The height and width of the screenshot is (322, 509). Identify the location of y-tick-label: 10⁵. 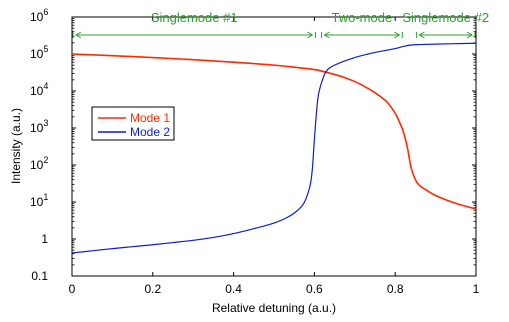
(39, 52).